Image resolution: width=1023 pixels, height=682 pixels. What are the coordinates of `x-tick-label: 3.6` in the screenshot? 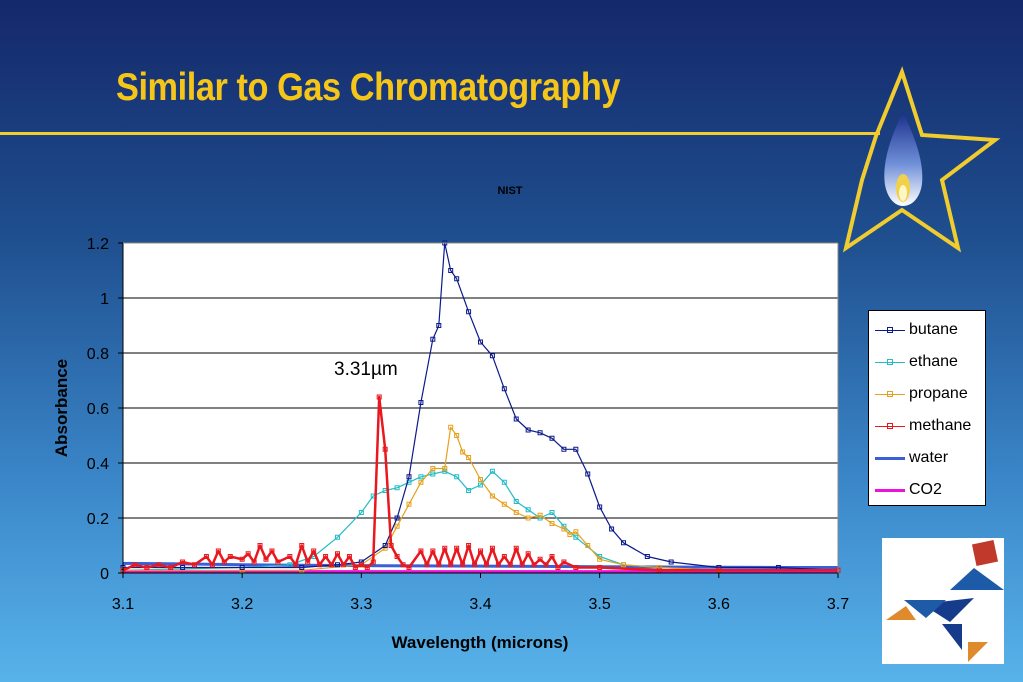 It's located at (719, 604).